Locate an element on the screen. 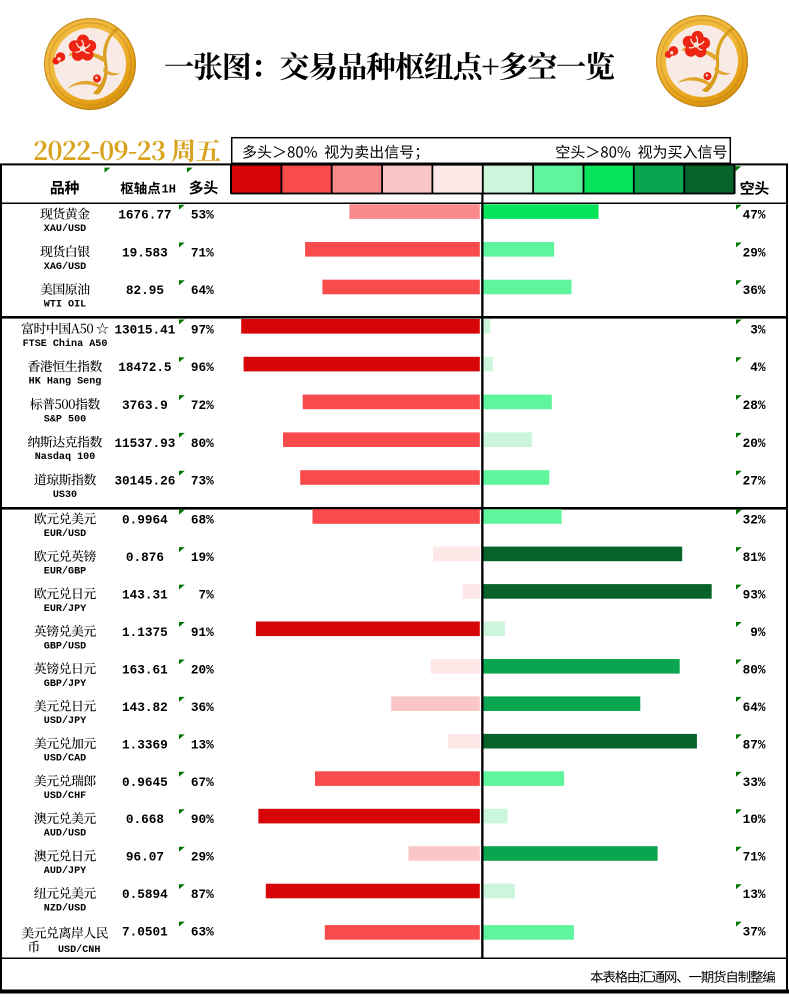 This screenshot has height=998, width=789. svg-text: USD/CAD is located at coordinates (65, 759).